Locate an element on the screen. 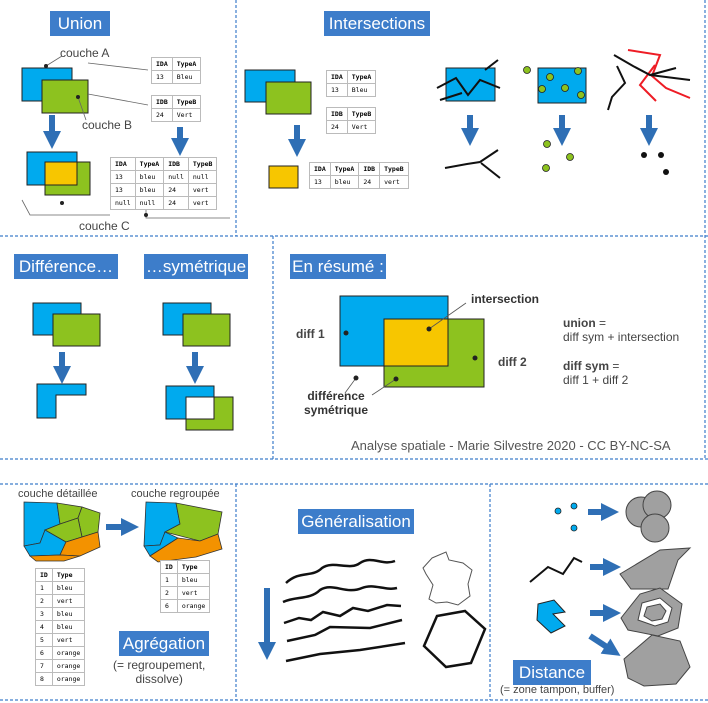 The image size is (708, 703). intersections-table-a: IDA TypeA 13 Bleu is located at coordinates (351, 83).